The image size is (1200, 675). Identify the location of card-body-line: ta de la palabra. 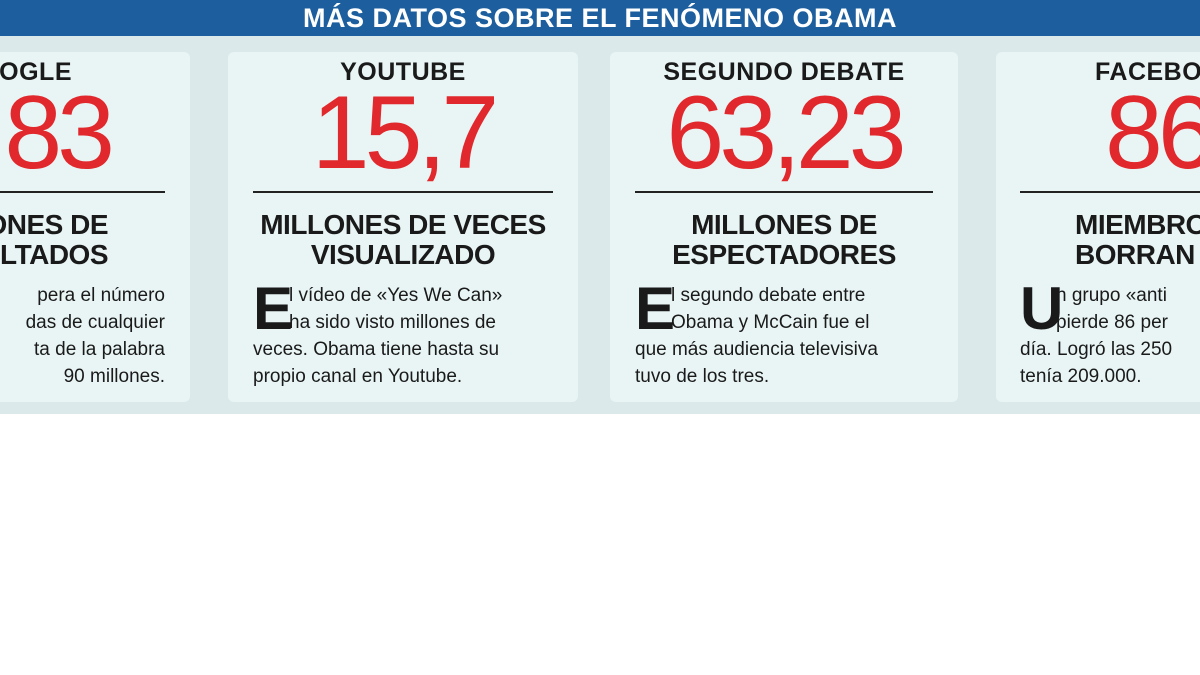
(99, 349).